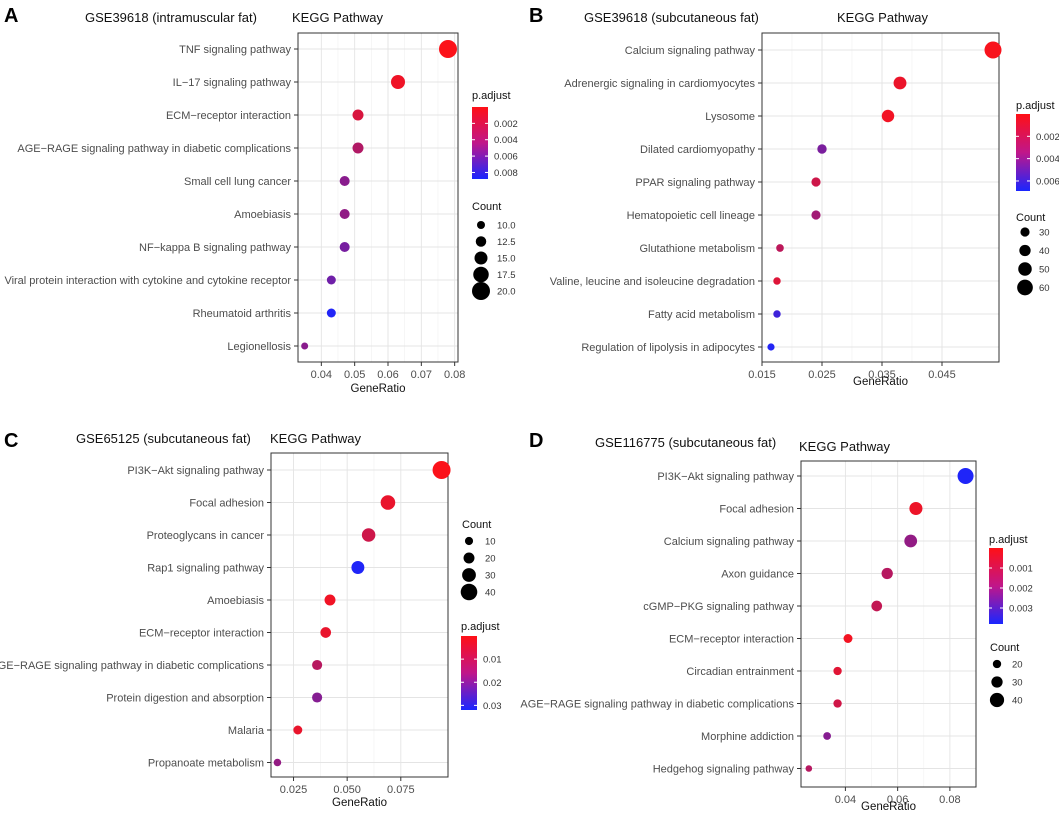 The height and width of the screenshot is (813, 1059). Describe the element at coordinates (235, 50) in the screenshot. I see `pathway-label: TNF signaling pathway` at that location.